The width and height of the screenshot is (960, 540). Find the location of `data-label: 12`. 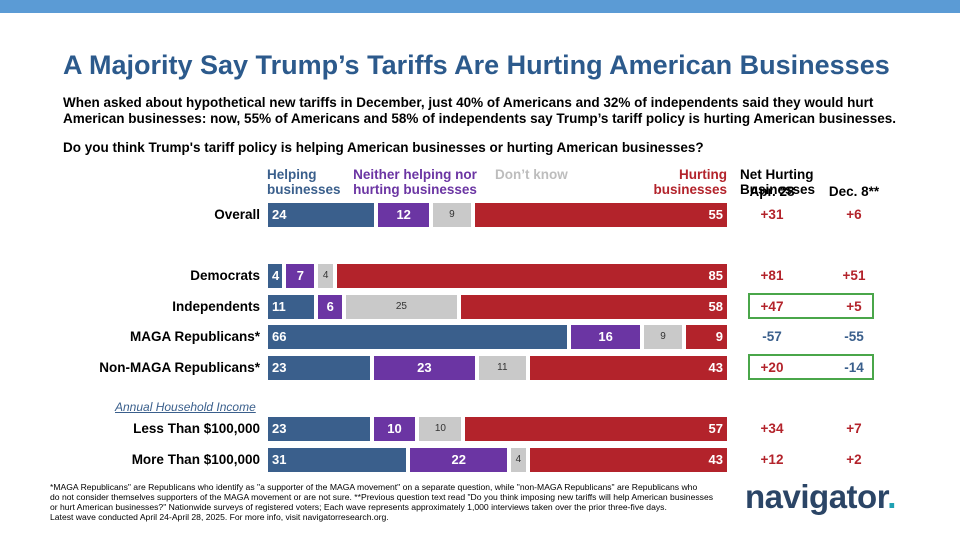

data-label: 12 is located at coordinates (403, 214).